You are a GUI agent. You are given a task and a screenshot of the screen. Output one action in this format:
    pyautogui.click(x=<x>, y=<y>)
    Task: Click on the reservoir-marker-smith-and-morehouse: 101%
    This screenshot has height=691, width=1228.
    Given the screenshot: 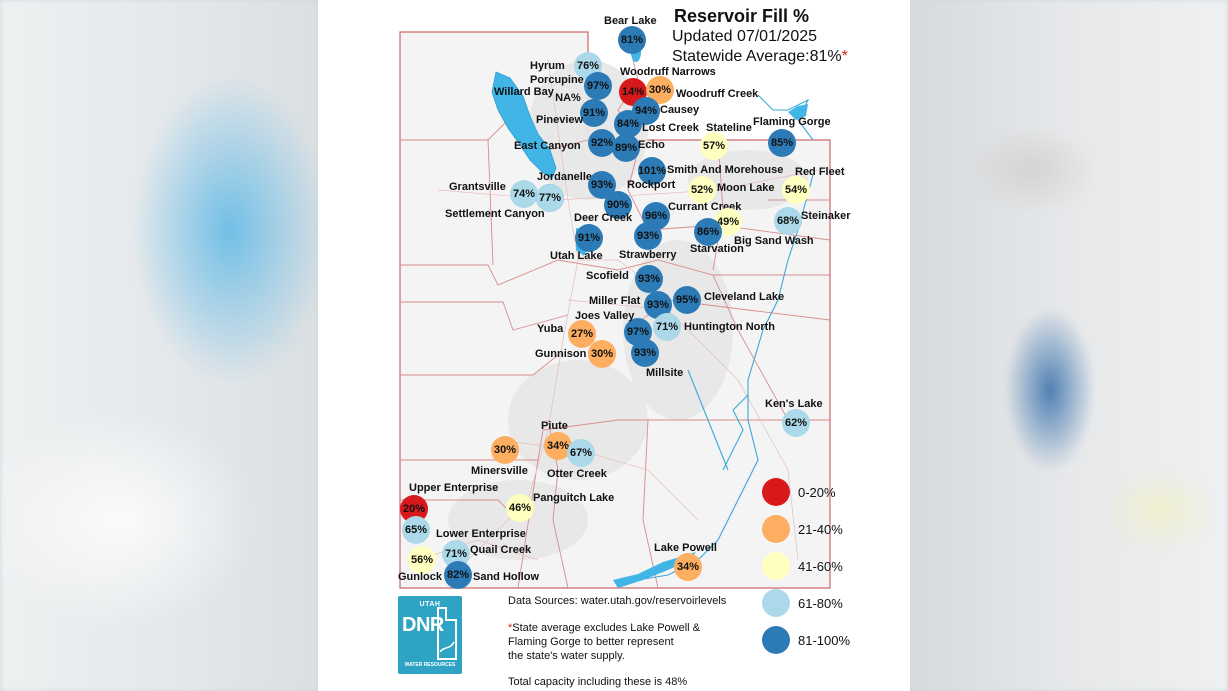 What is the action you would take?
    pyautogui.click(x=652, y=171)
    